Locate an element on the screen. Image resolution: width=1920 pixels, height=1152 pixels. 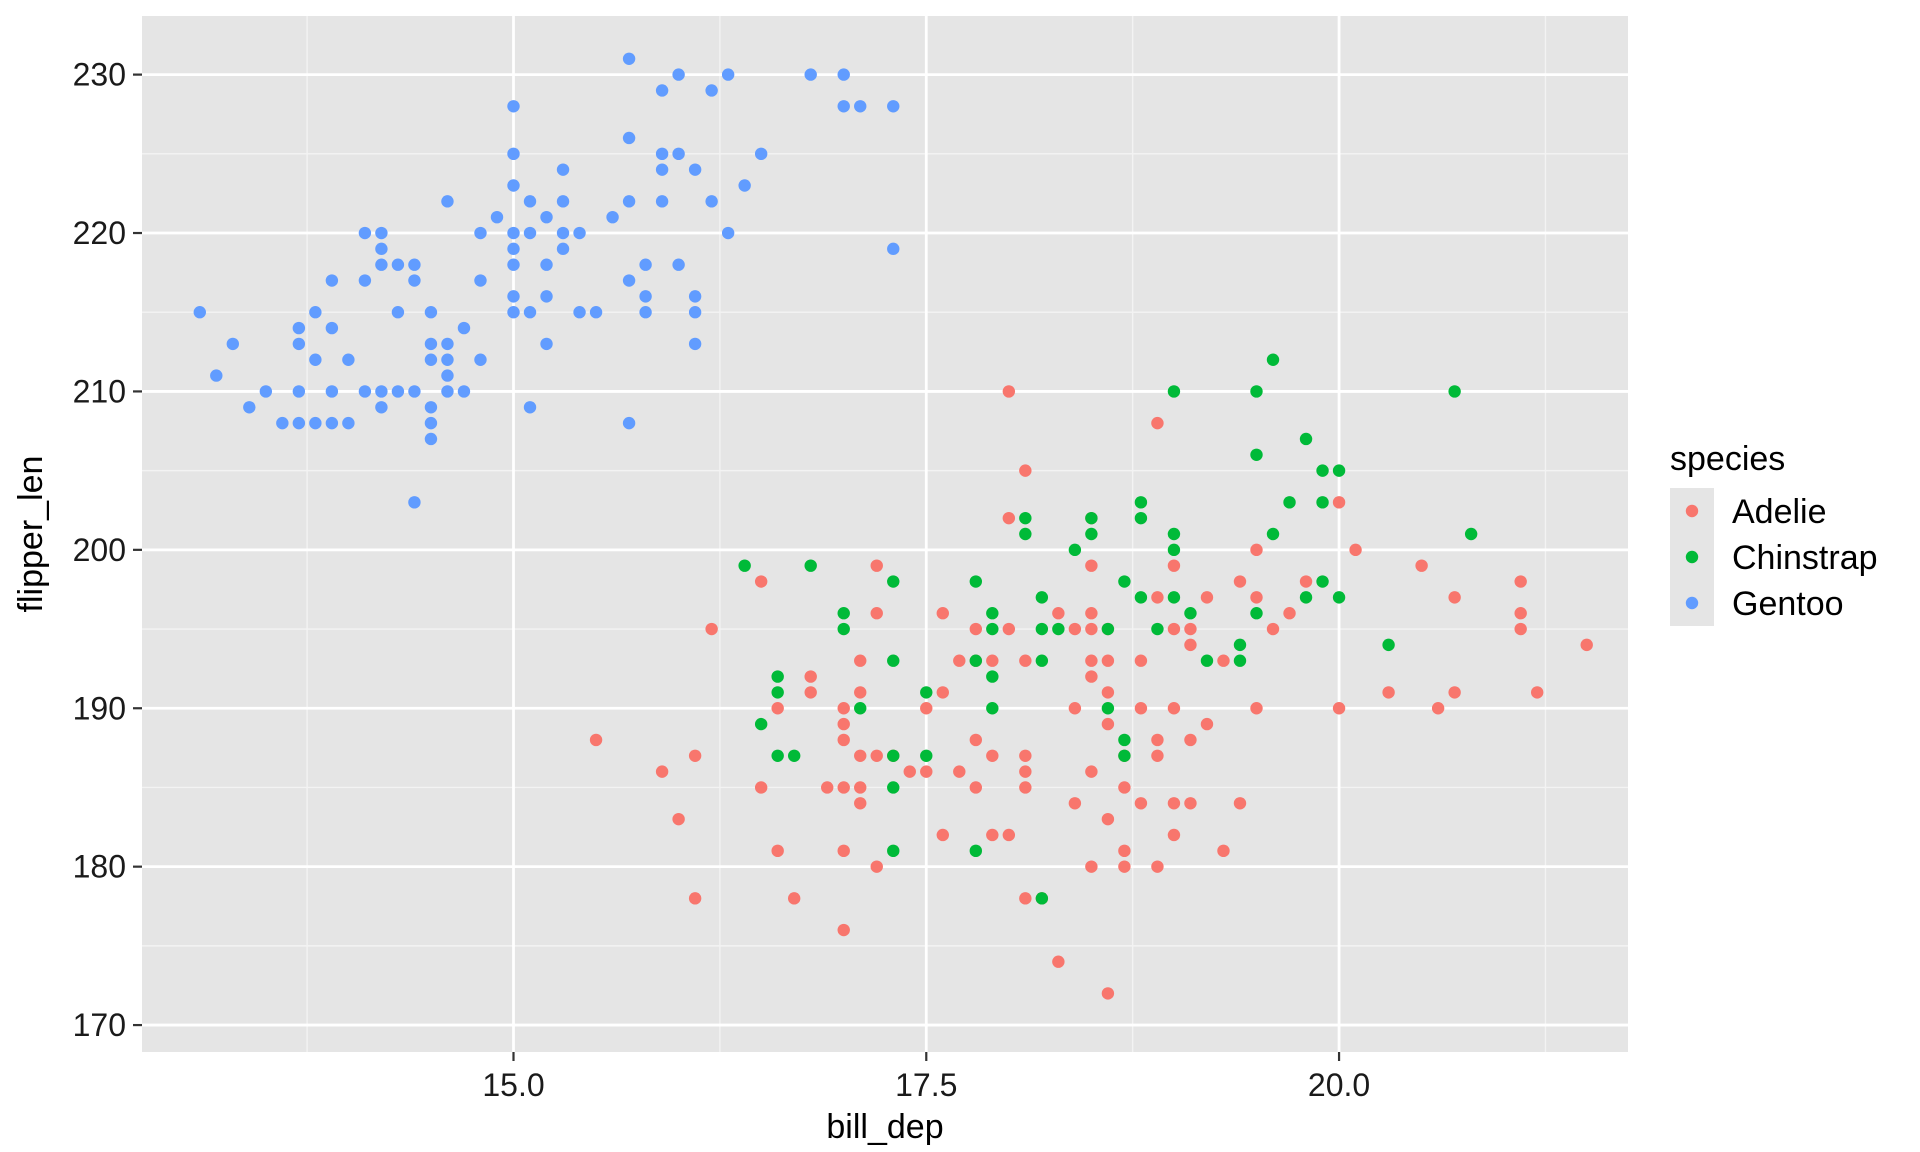
legend-label: Chinstrap is located at coordinates (1805, 558).